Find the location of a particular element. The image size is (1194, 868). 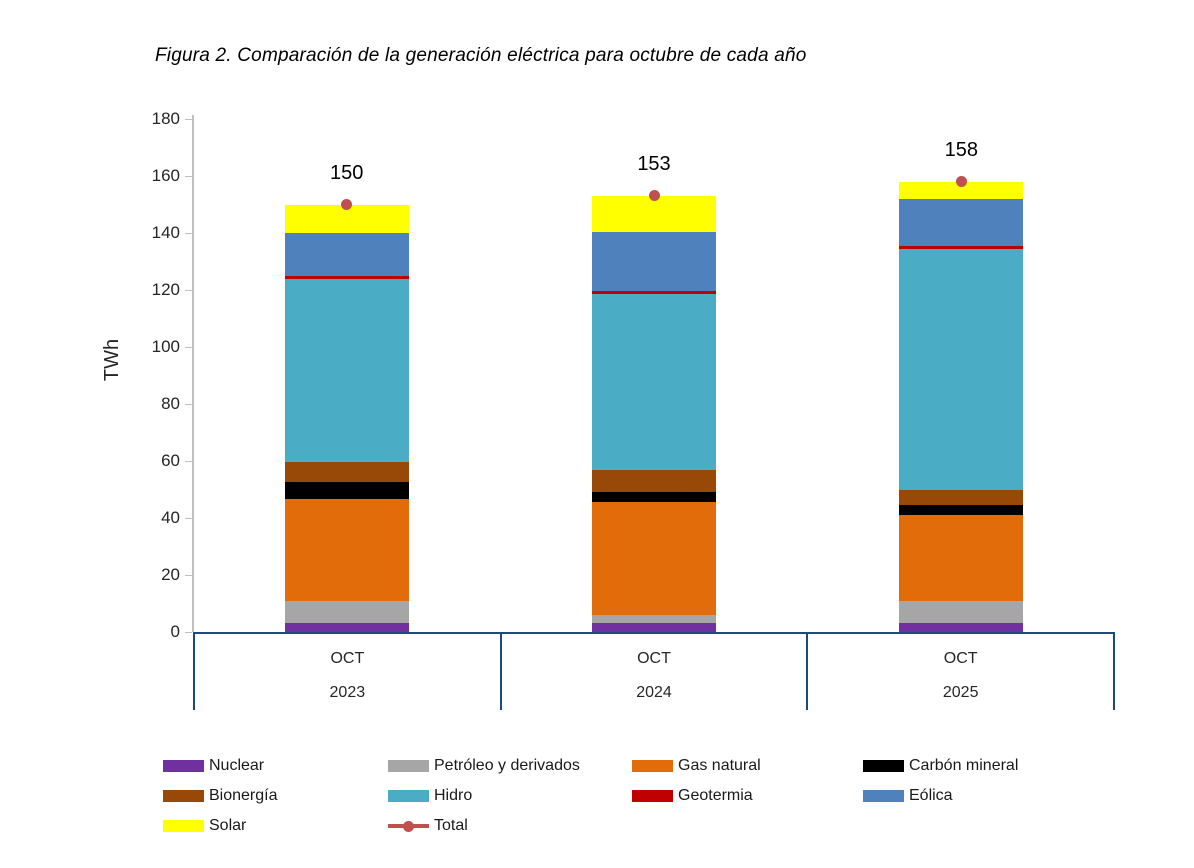

legend-item: Carbón mineral is located at coordinates (973, 766).